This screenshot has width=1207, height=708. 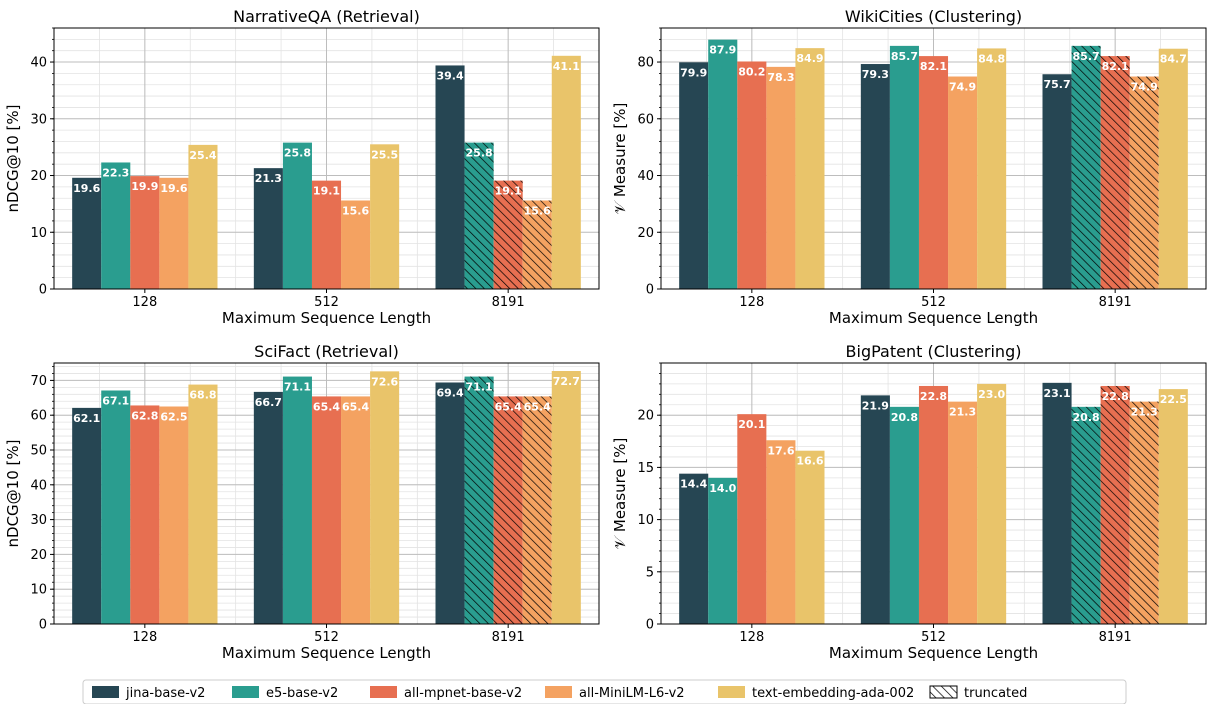 I want to click on y-tick-label: 70, so click(x=38, y=381).